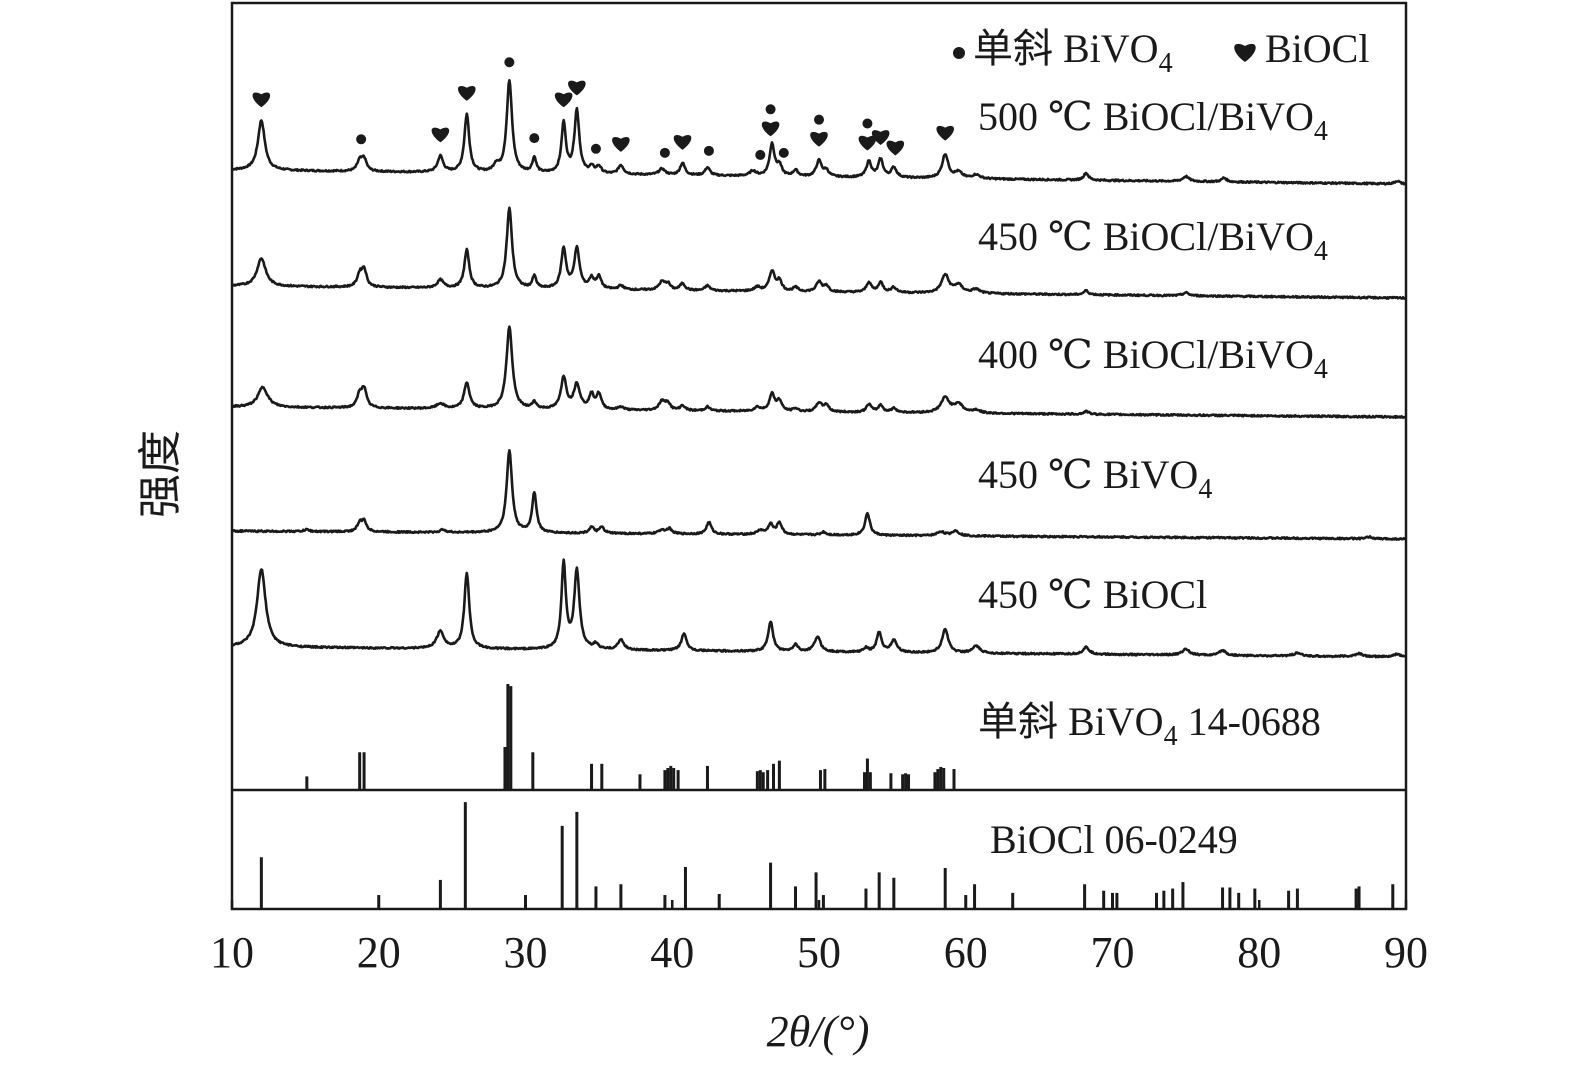  What do you see at coordinates (818, 1031) in the screenshot?
I see `x-axis-title: 2θ/(°)` at bounding box center [818, 1031].